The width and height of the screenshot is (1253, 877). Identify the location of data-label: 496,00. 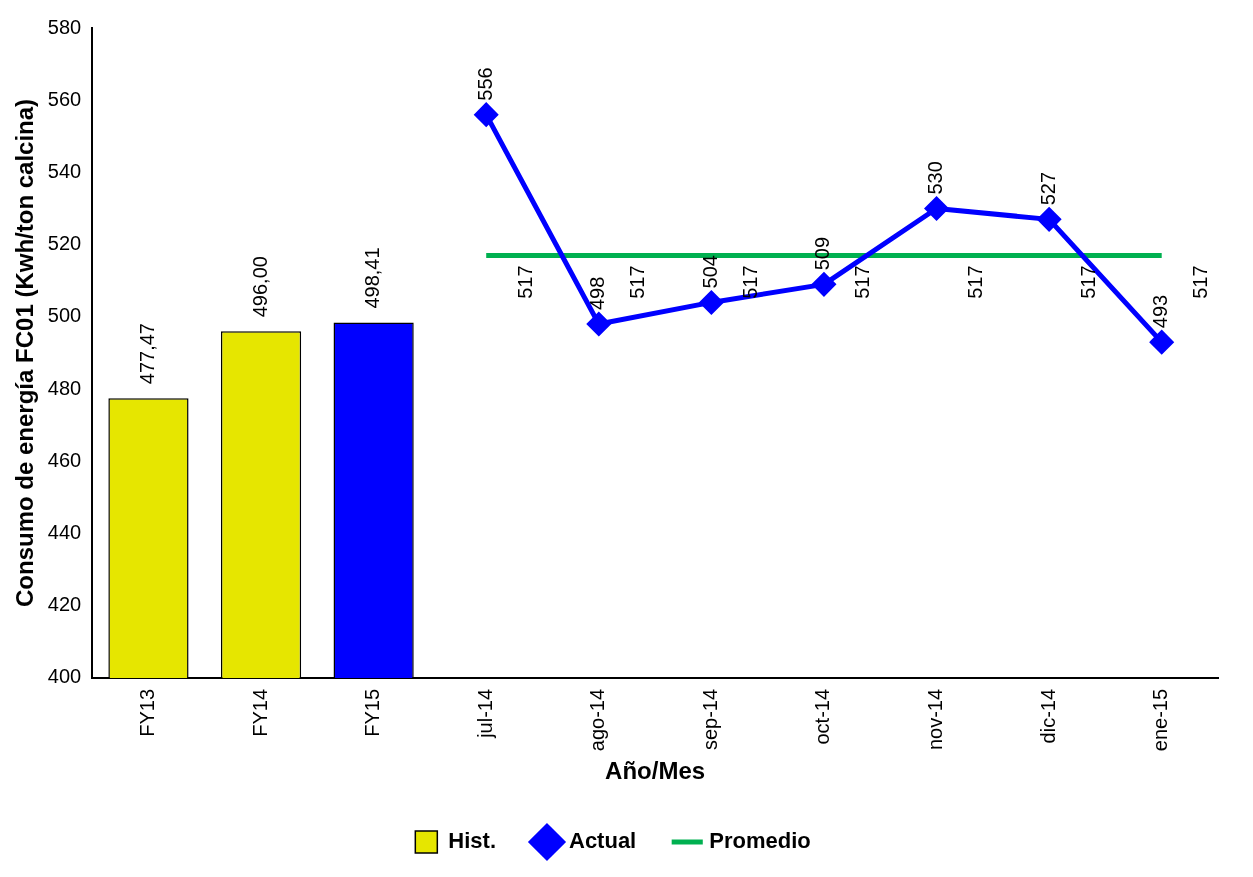
(259, 287).